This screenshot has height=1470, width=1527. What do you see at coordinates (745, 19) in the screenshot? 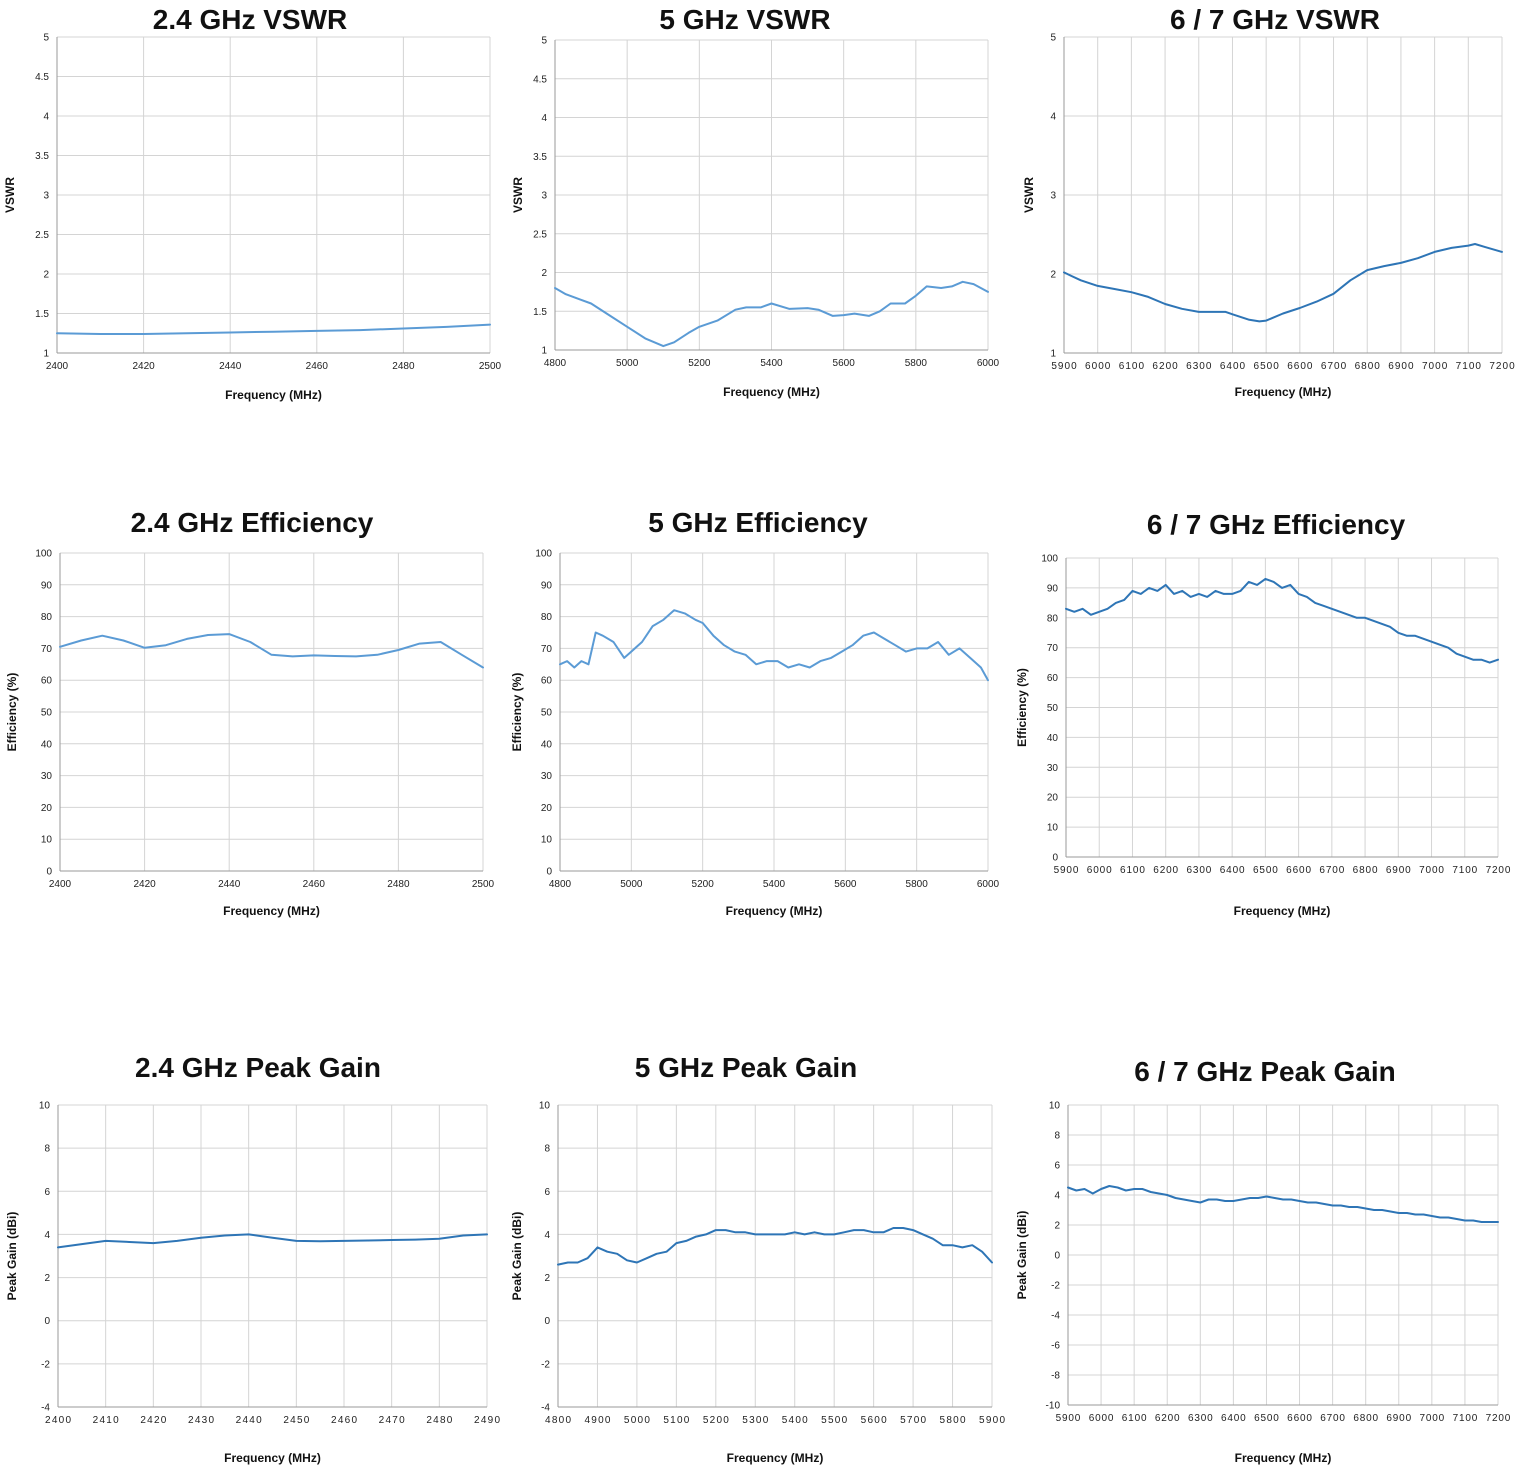
I see `chart-title: 5 GHz VSWR` at bounding box center [745, 19].